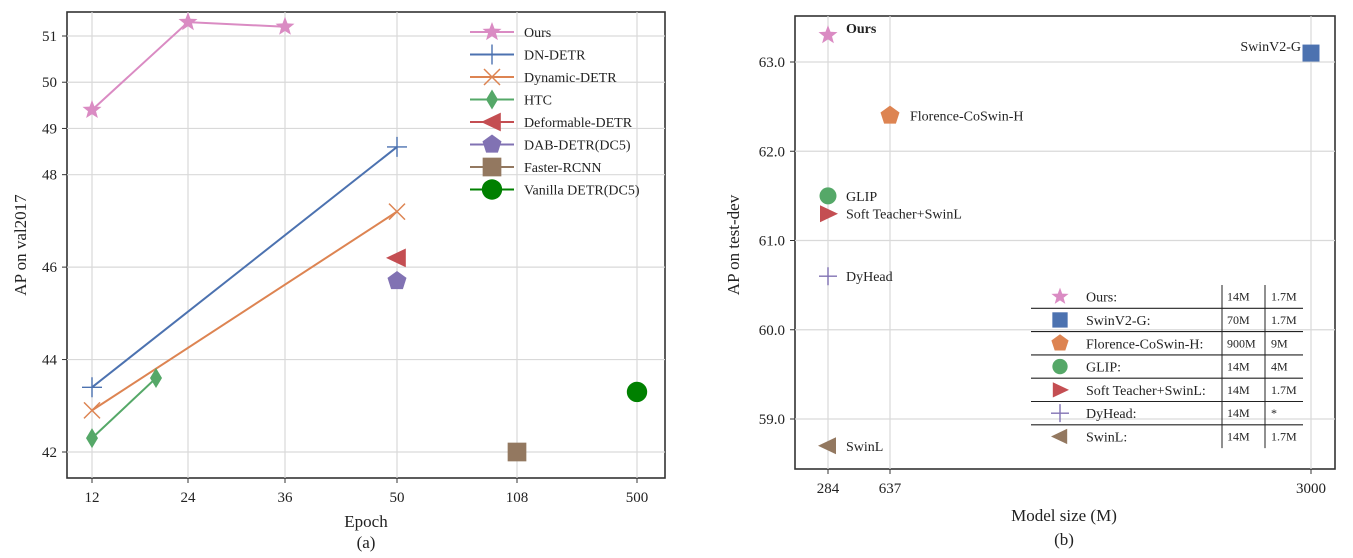  What do you see at coordinates (555, 56) in the screenshot?
I see `legend-label-dn-detr: DN-DETR` at bounding box center [555, 56].